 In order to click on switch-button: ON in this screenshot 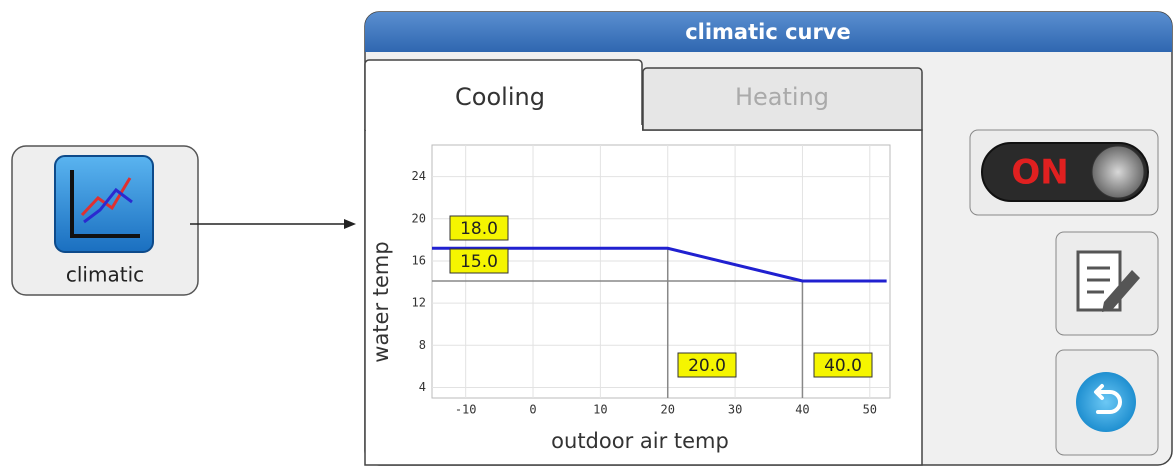, I will do `click(1064, 172)`.